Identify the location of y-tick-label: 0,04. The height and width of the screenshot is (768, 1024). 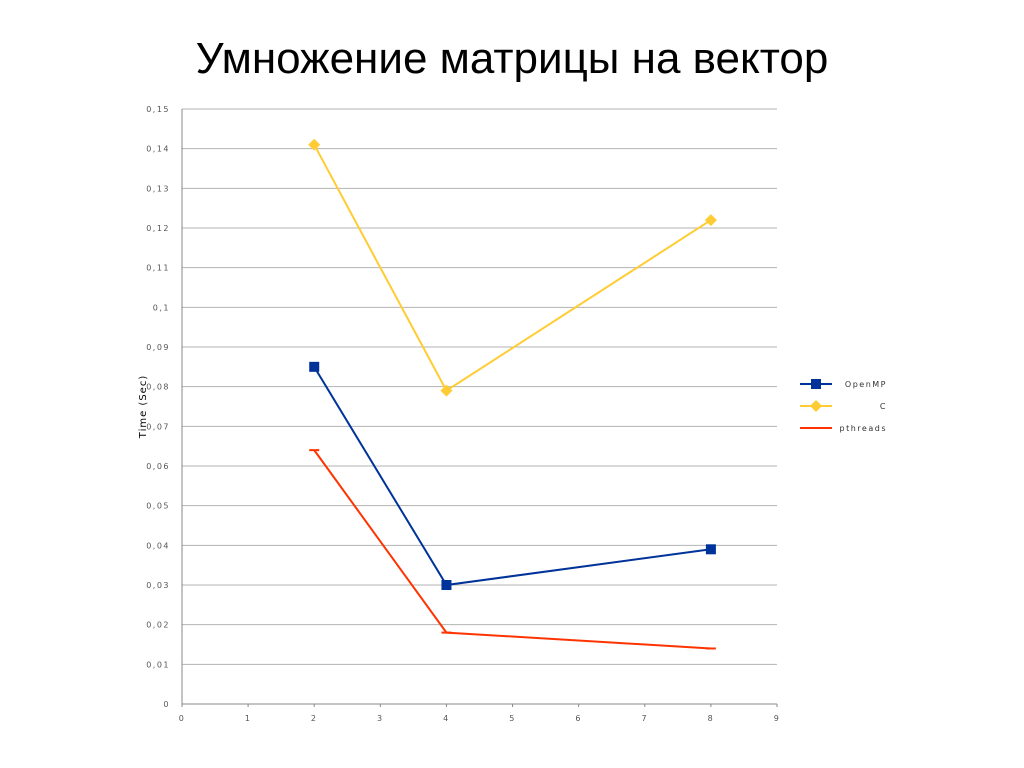
(158, 545).